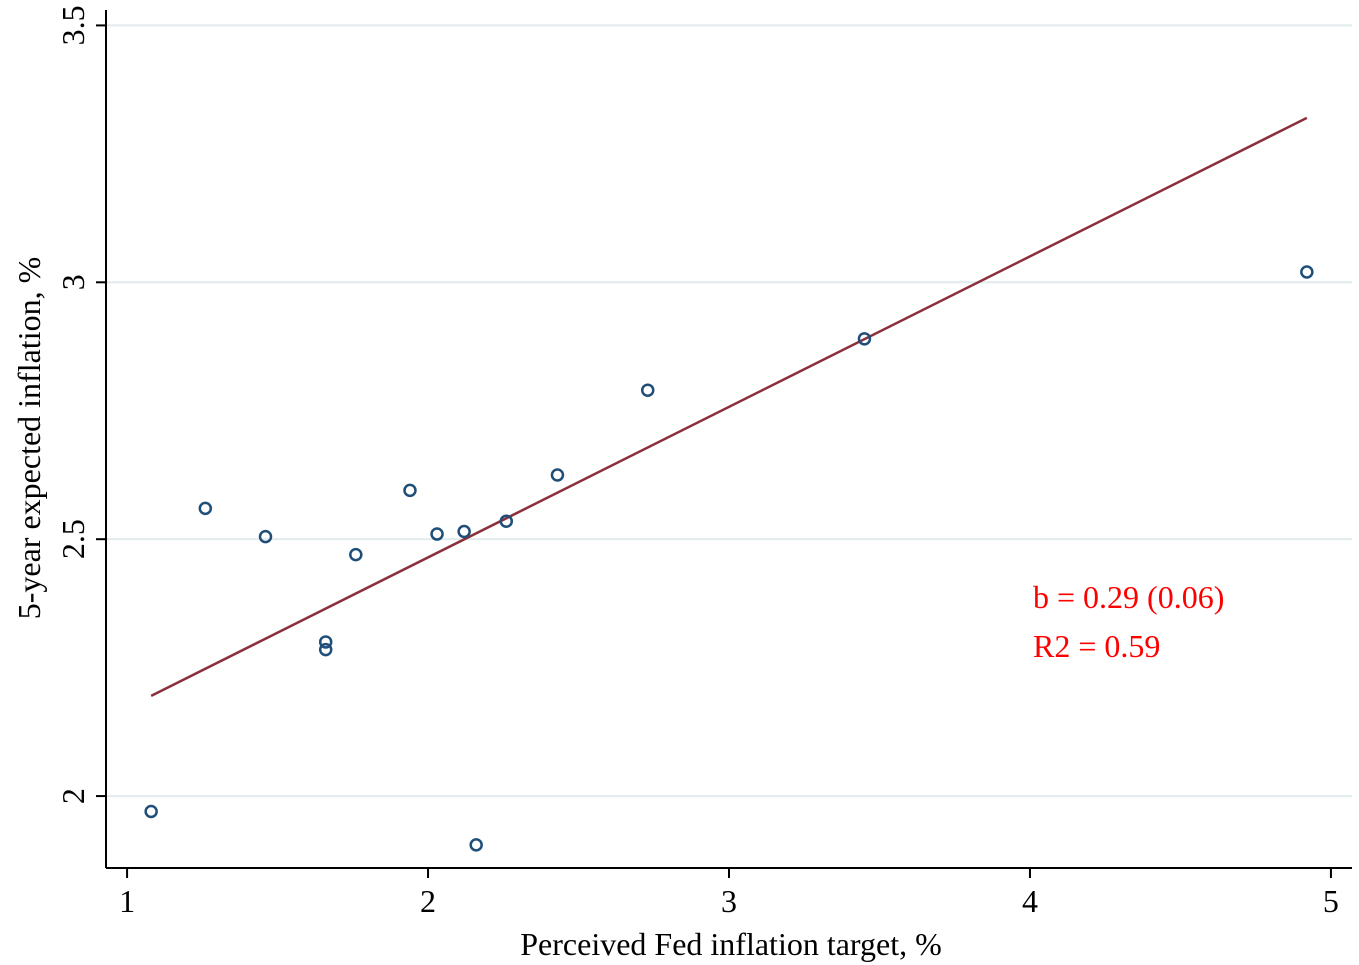 This screenshot has height=965, width=1359. What do you see at coordinates (1128, 597) in the screenshot?
I see `annotation-slope: b = 0.29 (0.06)` at bounding box center [1128, 597].